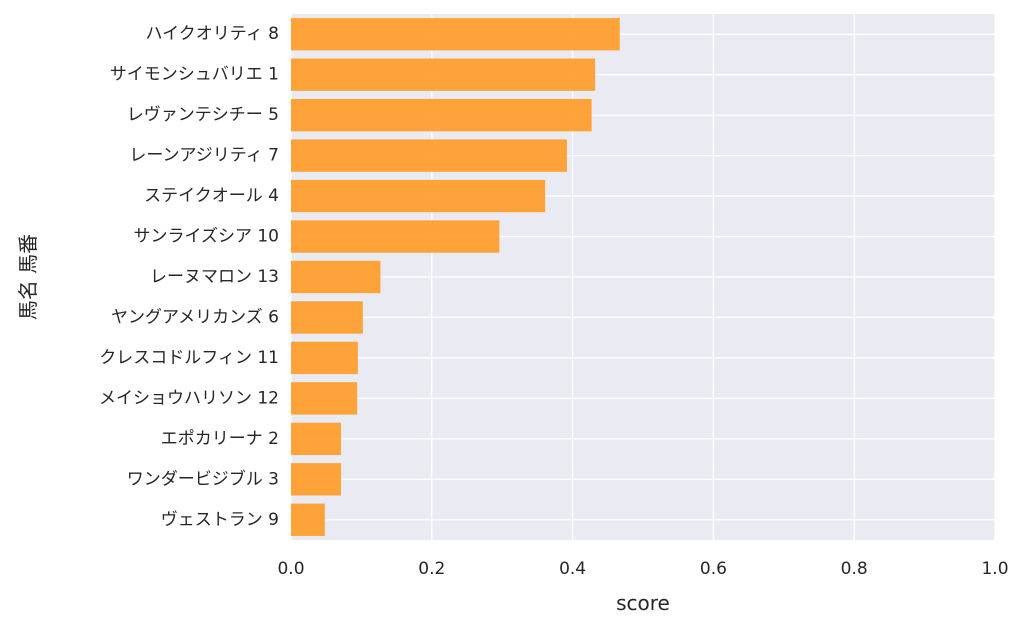  What do you see at coordinates (211, 196) in the screenshot?
I see `y-tick-label: ステイクオール 4` at bounding box center [211, 196].